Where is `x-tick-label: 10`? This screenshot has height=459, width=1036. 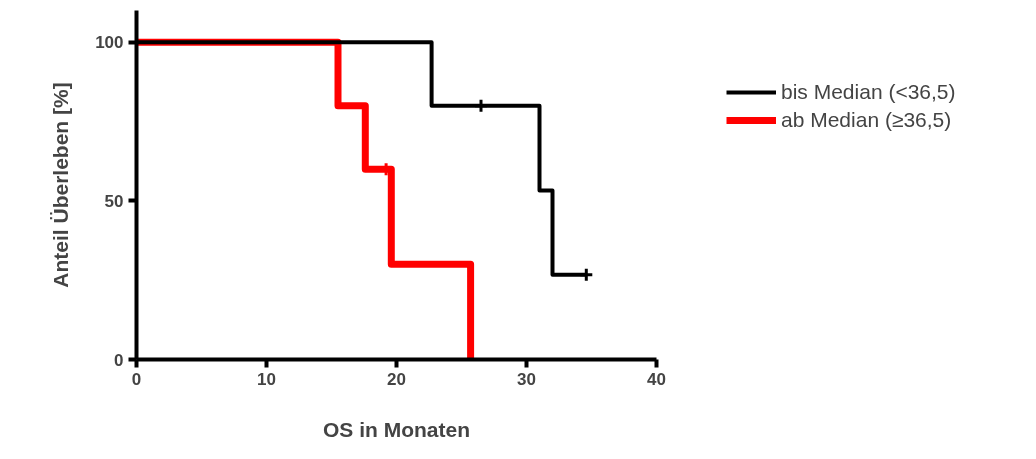
x-tick-label: 10 is located at coordinates (266, 379).